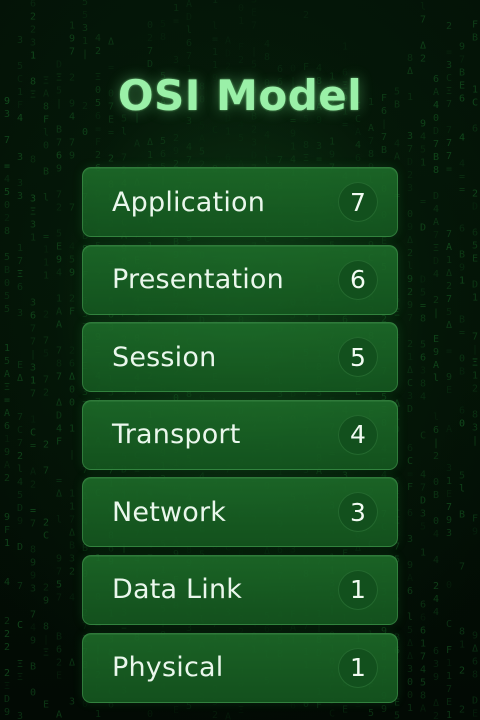  What do you see at coordinates (169, 512) in the screenshot?
I see `layer-name: Network` at bounding box center [169, 512].